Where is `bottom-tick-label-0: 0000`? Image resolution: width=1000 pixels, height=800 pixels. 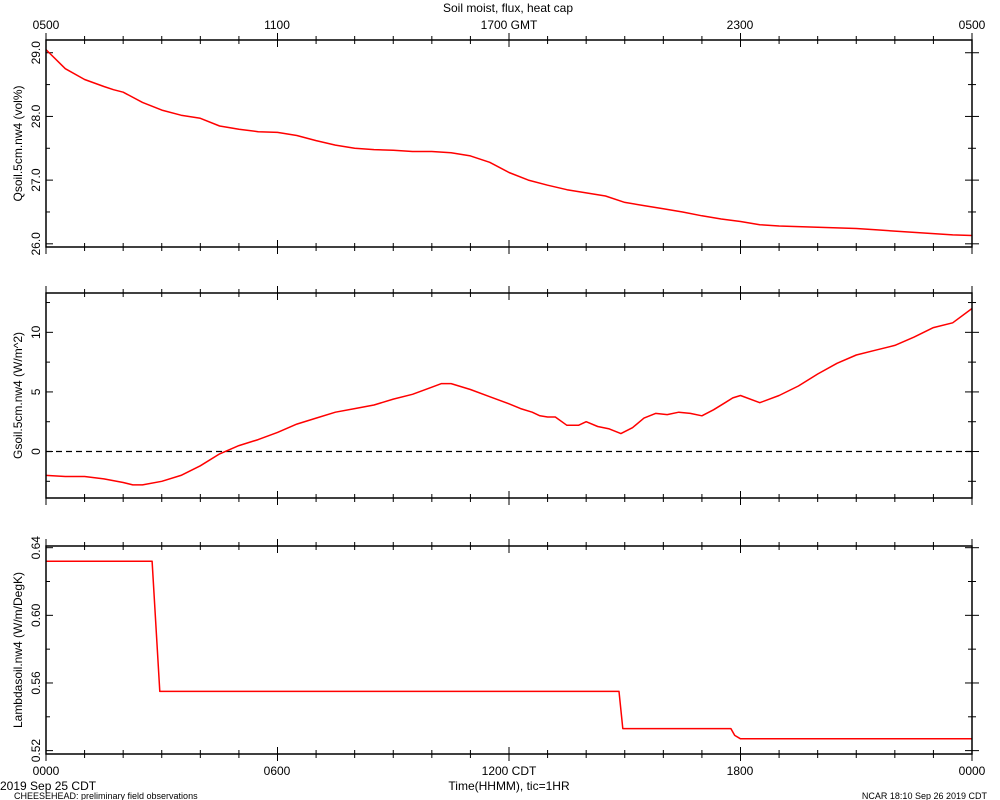
bottom-tick-label-0: 0000 is located at coordinates (46, 771).